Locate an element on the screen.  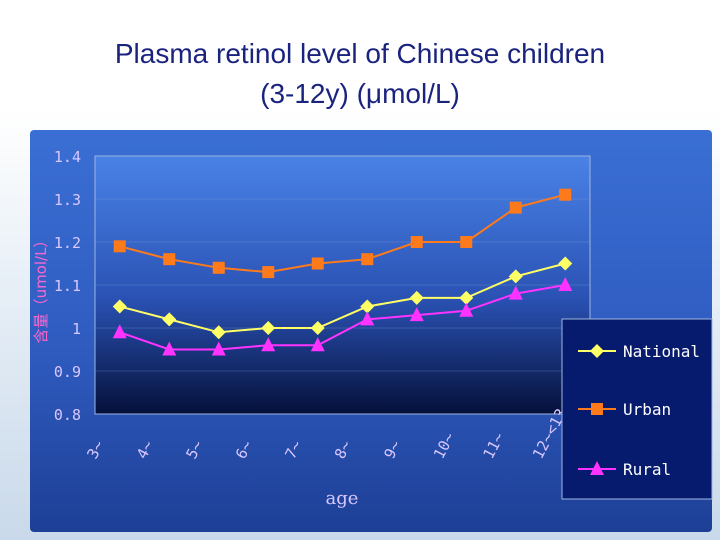
y-tick-label: 1.2 is located at coordinates (67, 243).